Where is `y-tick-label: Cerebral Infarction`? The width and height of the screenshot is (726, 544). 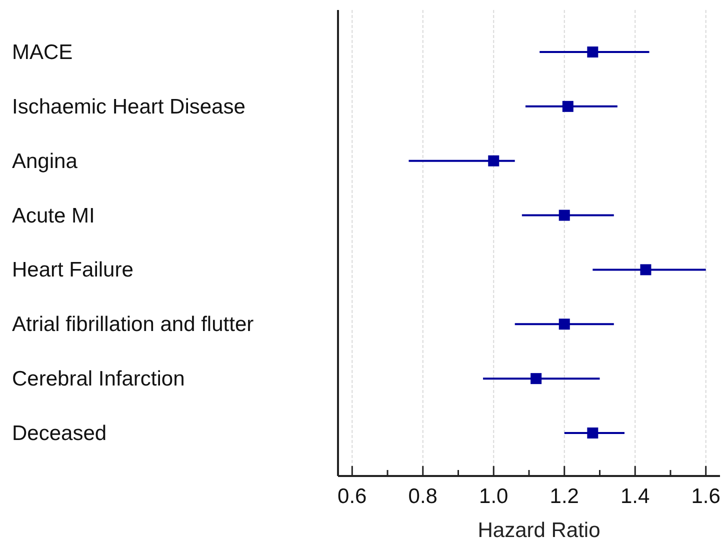 y-tick-label: Cerebral Infarction is located at coordinates (98, 379).